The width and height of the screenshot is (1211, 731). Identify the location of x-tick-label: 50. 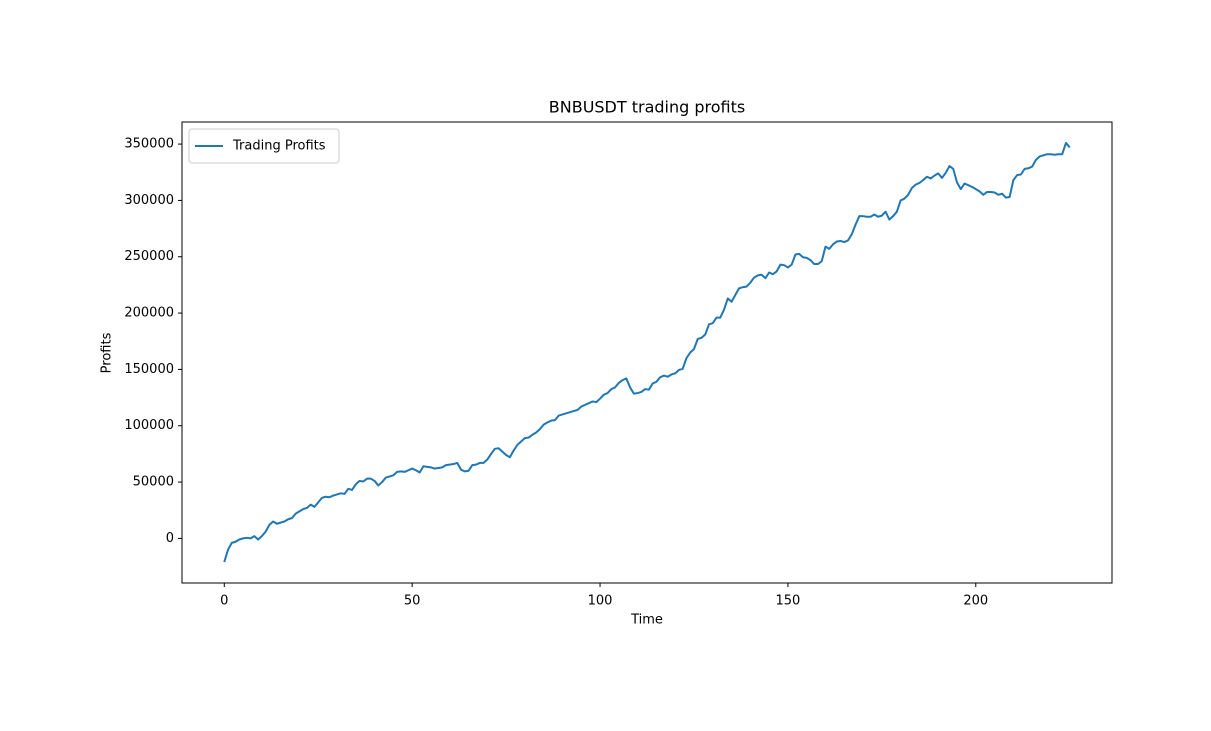
(412, 601).